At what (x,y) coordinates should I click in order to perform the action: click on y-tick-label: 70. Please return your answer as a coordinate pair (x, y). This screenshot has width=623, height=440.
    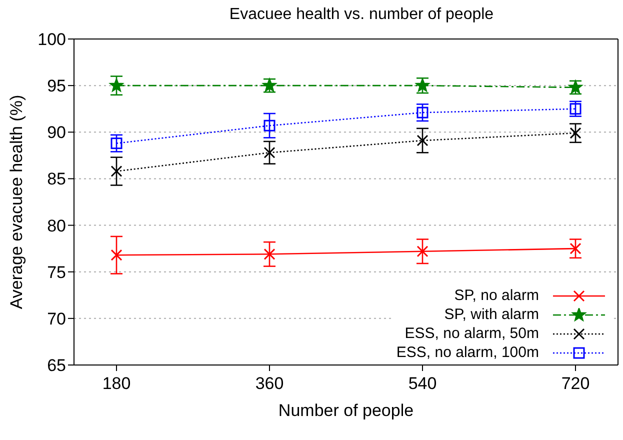
    Looking at the image, I should click on (56, 318).